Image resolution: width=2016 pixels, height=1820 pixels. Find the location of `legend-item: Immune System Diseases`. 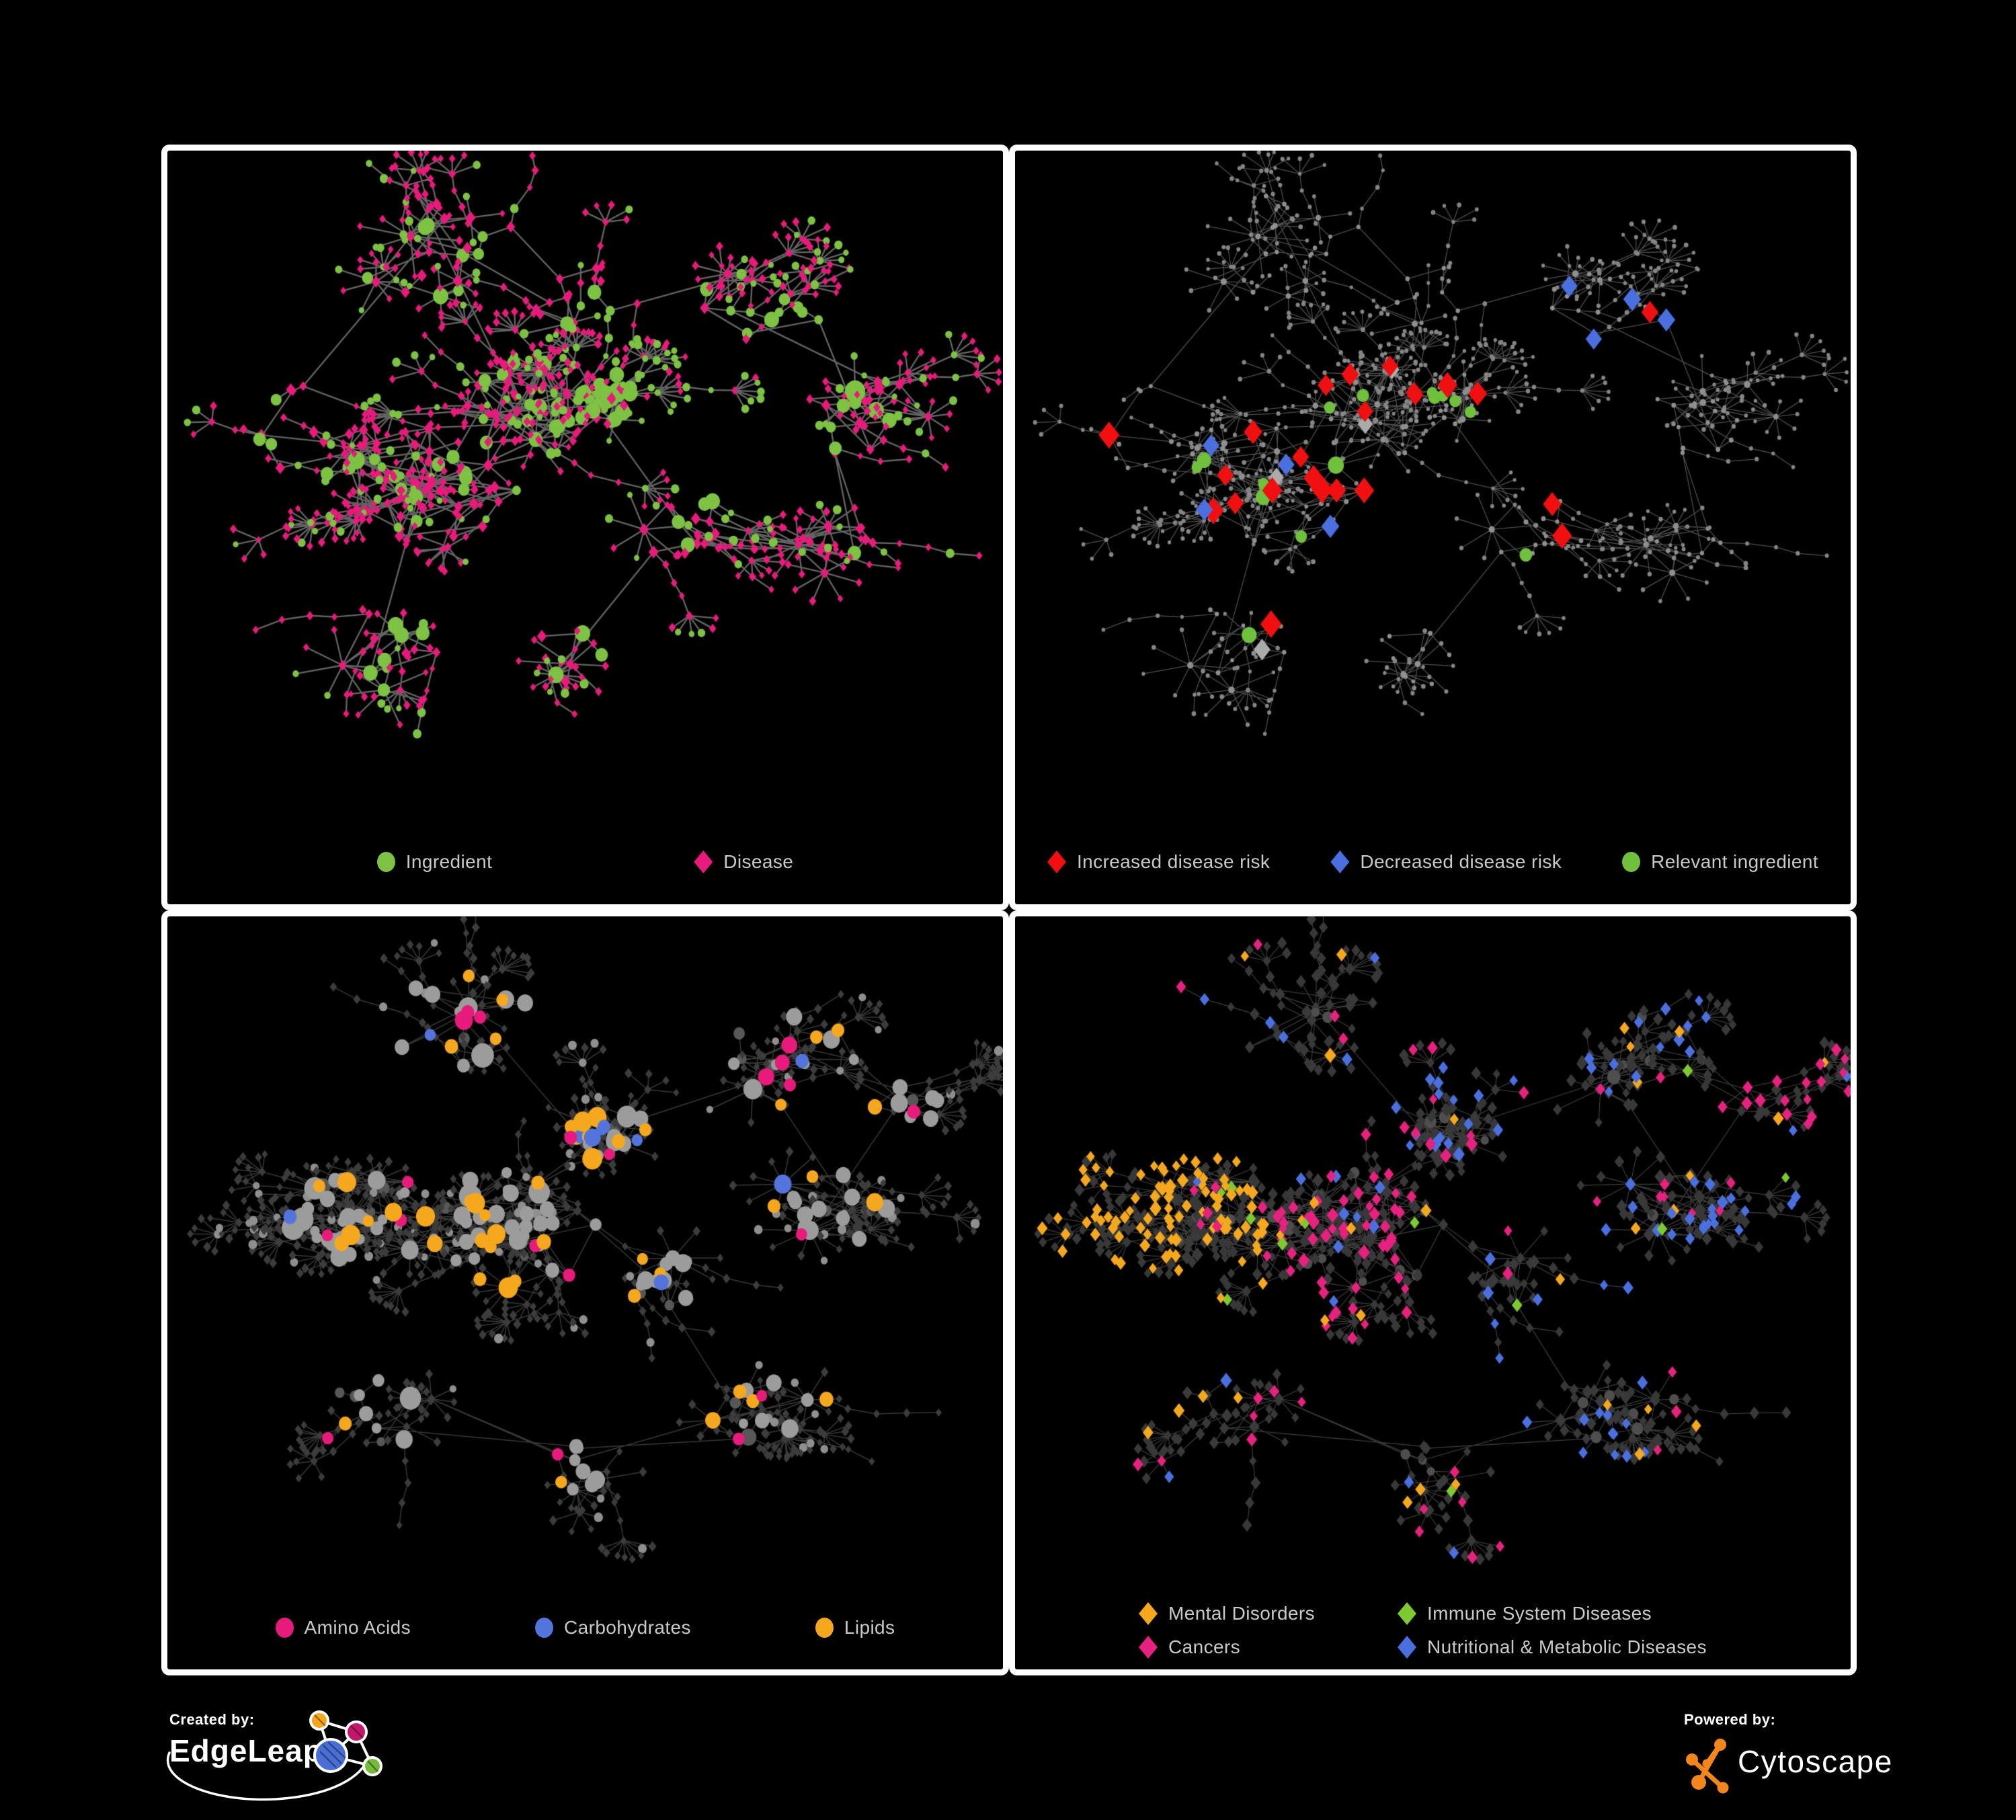

legend-item: Immune System Diseases is located at coordinates (1552, 1613).